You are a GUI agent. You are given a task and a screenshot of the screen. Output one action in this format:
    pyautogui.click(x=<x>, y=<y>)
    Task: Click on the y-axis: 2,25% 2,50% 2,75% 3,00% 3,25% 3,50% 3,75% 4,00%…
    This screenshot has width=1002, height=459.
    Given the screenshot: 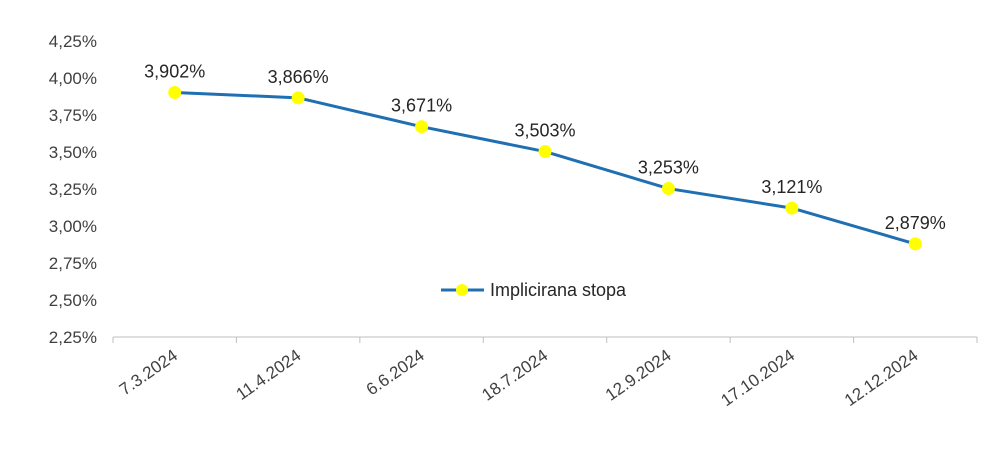 What is the action you would take?
    pyautogui.click(x=73, y=189)
    